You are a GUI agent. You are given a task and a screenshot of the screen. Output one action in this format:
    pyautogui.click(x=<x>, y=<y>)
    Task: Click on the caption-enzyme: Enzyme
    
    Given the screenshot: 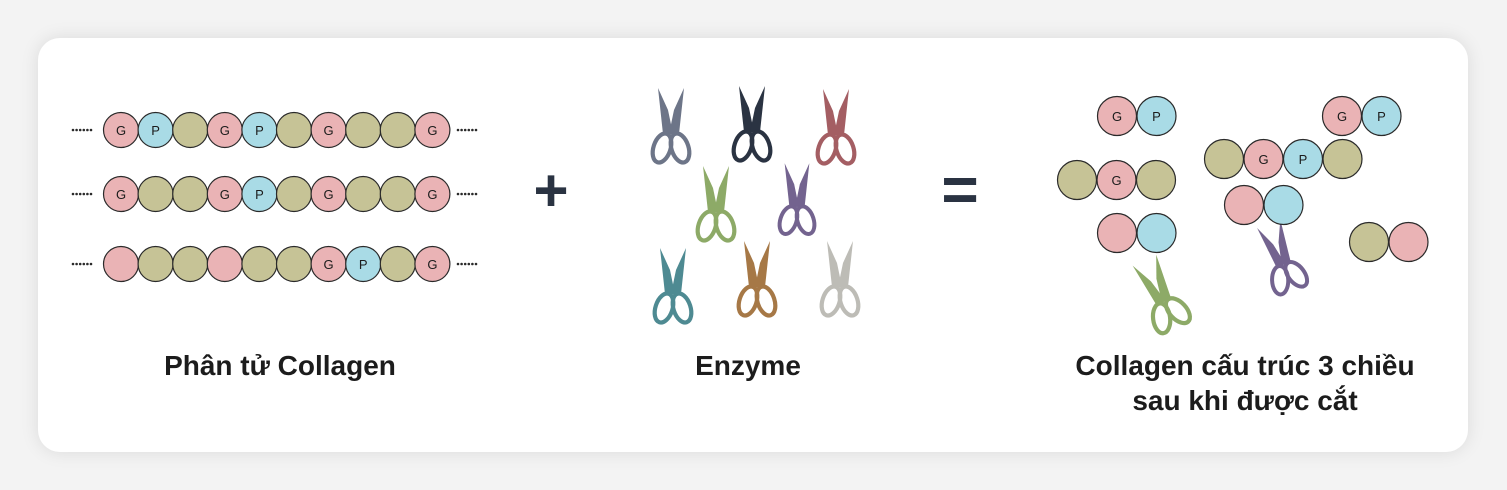 What is the action you would take?
    pyautogui.click(x=748, y=365)
    